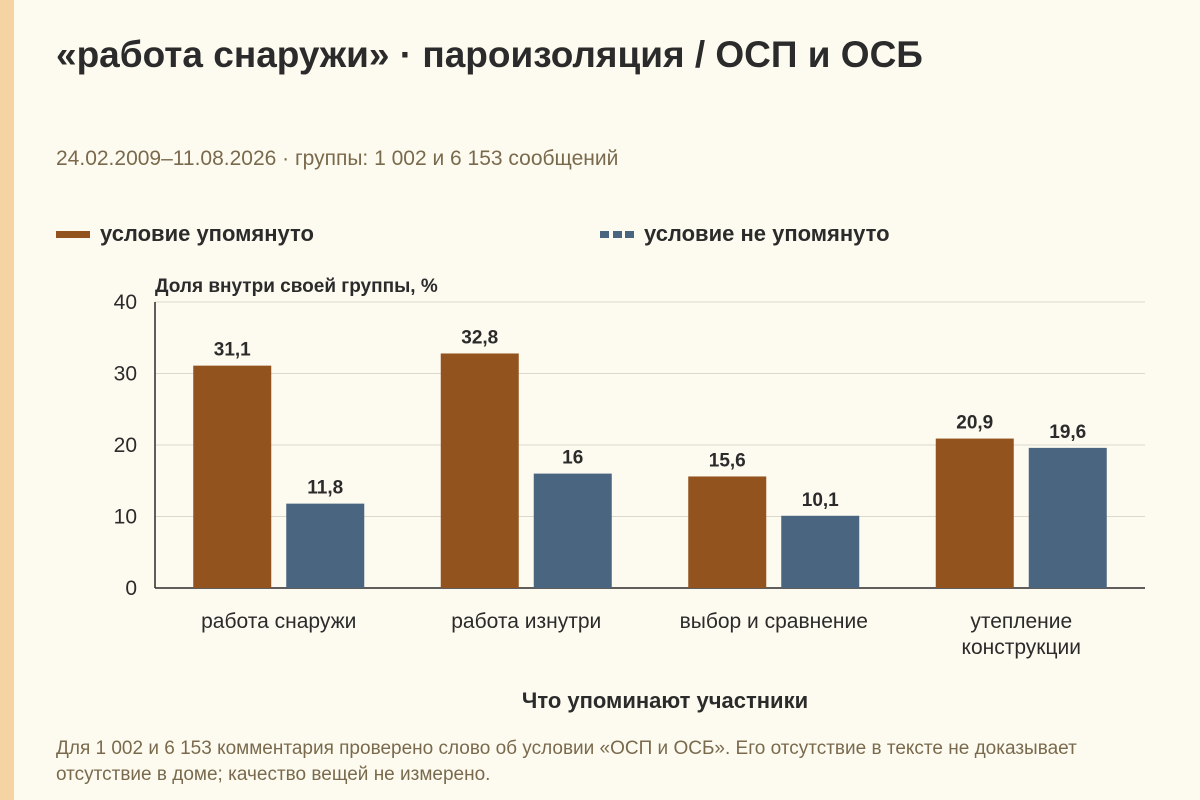 This screenshot has height=800, width=1200. I want to click on side-accent-strip, so click(7, 400).